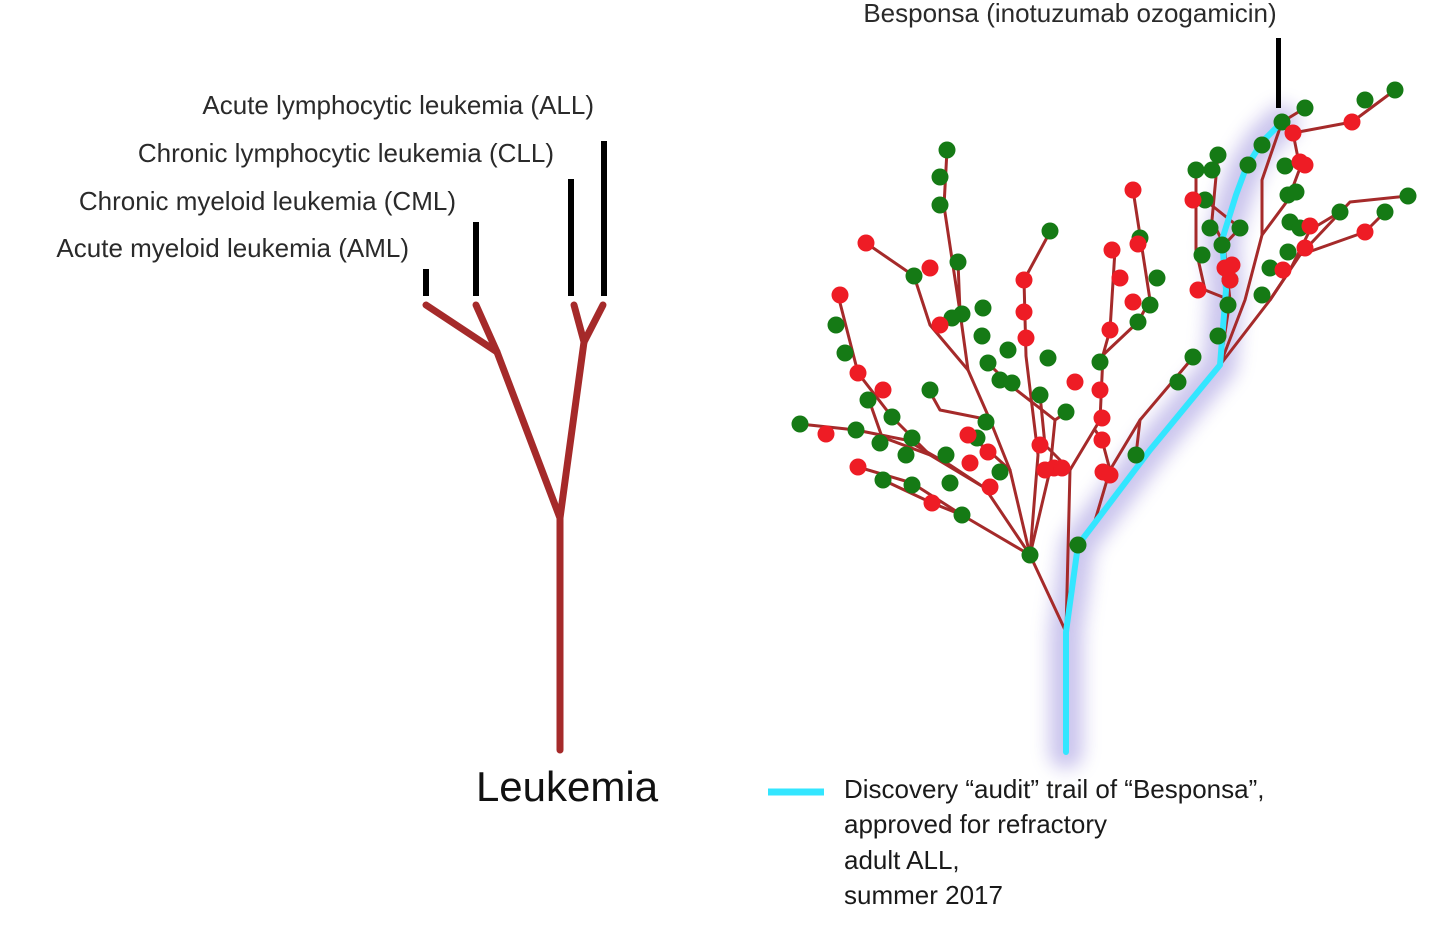 The width and height of the screenshot is (1448, 926). Describe the element at coordinates (528, 435) in the screenshot. I see `left-fork-branch` at that location.